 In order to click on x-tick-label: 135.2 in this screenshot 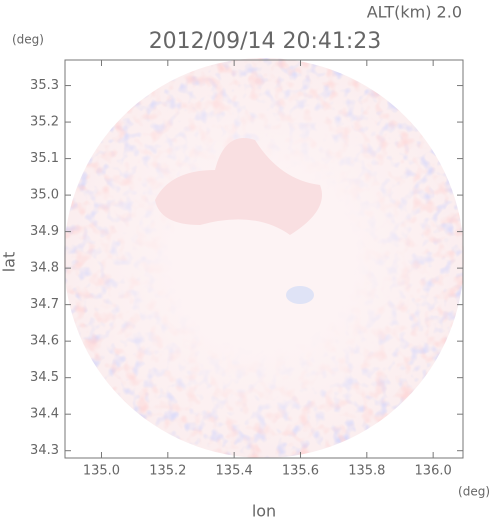, I will do `click(167, 471)`.